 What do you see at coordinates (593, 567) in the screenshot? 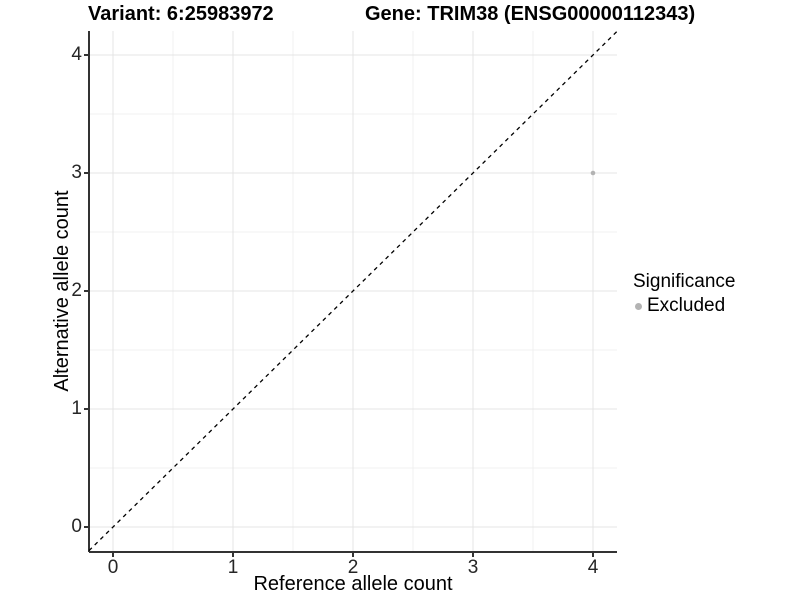
I see `x-tick-label: 4` at bounding box center [593, 567].